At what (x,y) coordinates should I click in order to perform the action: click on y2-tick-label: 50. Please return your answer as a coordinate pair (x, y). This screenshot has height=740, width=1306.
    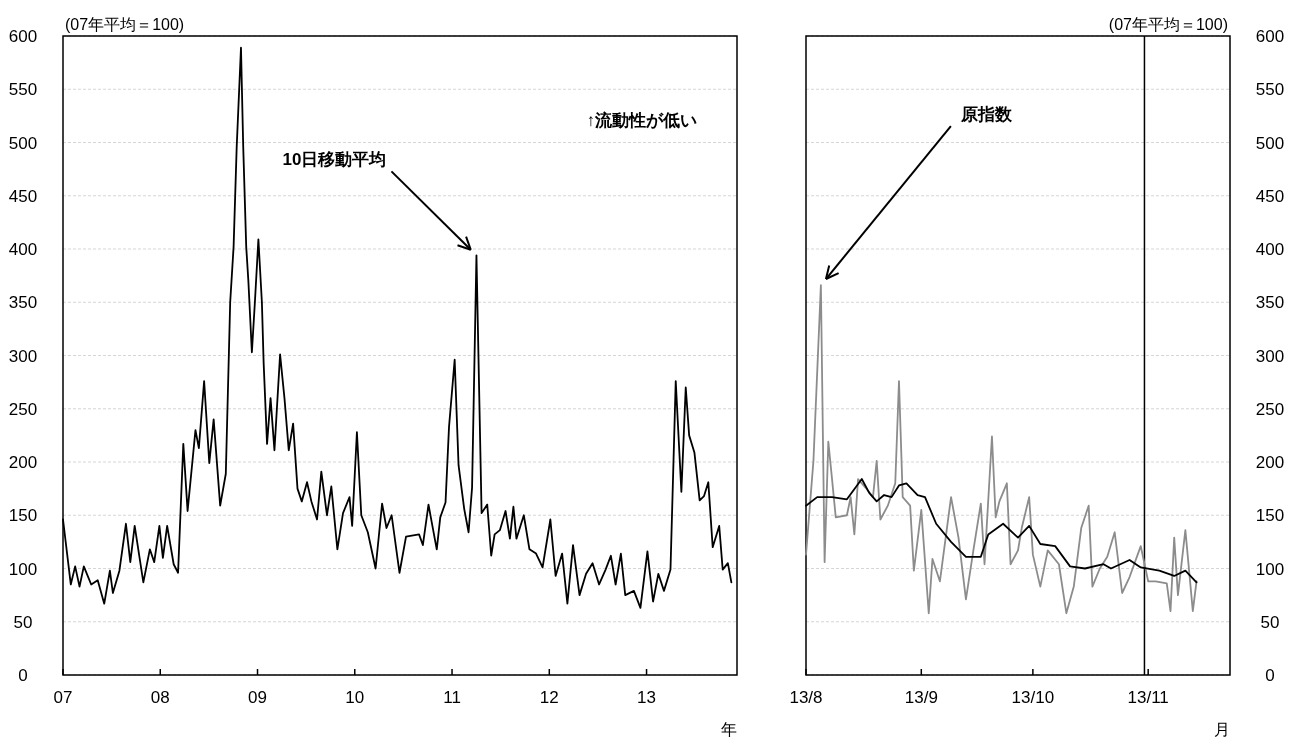
    Looking at the image, I should click on (1270, 622).